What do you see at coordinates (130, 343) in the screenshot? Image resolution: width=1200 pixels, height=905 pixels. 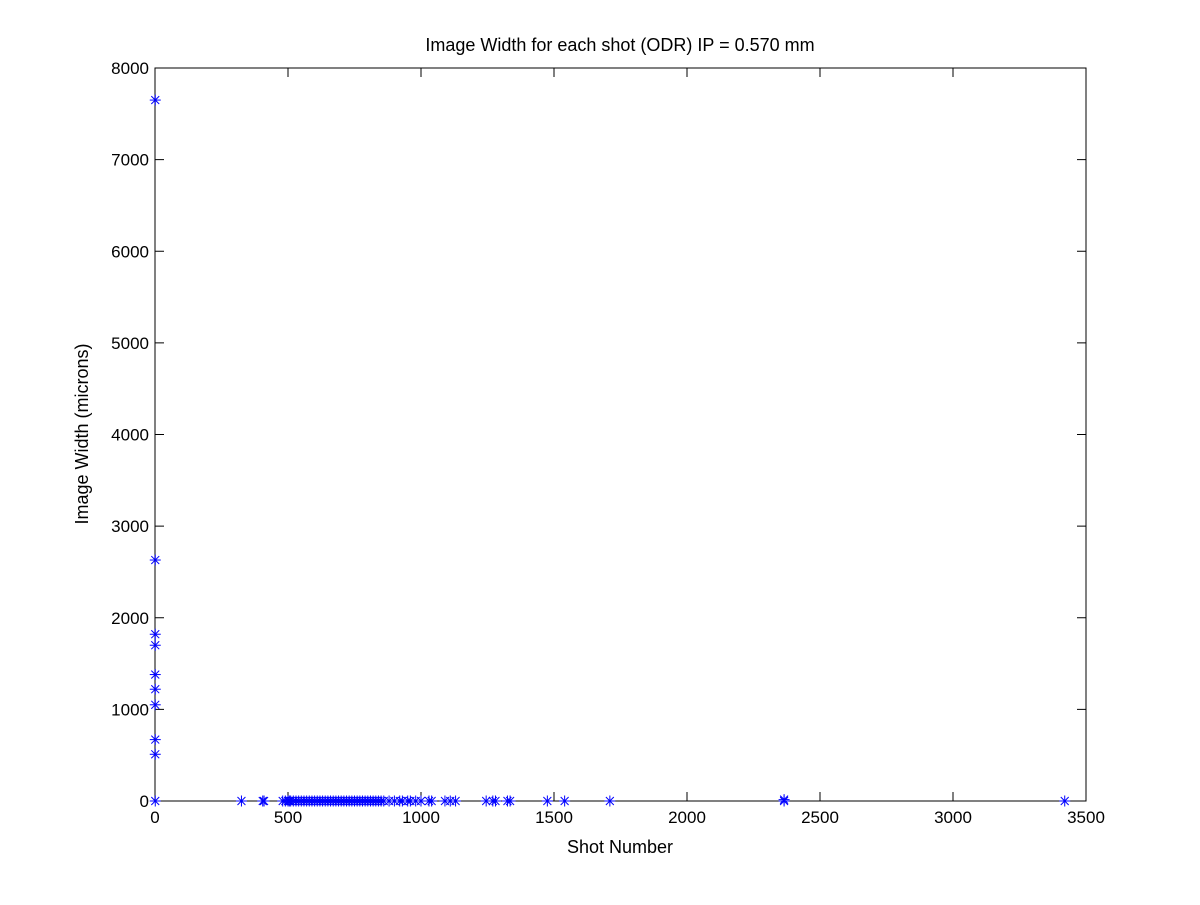 I see `y-tick-label: 5000` at bounding box center [130, 343].